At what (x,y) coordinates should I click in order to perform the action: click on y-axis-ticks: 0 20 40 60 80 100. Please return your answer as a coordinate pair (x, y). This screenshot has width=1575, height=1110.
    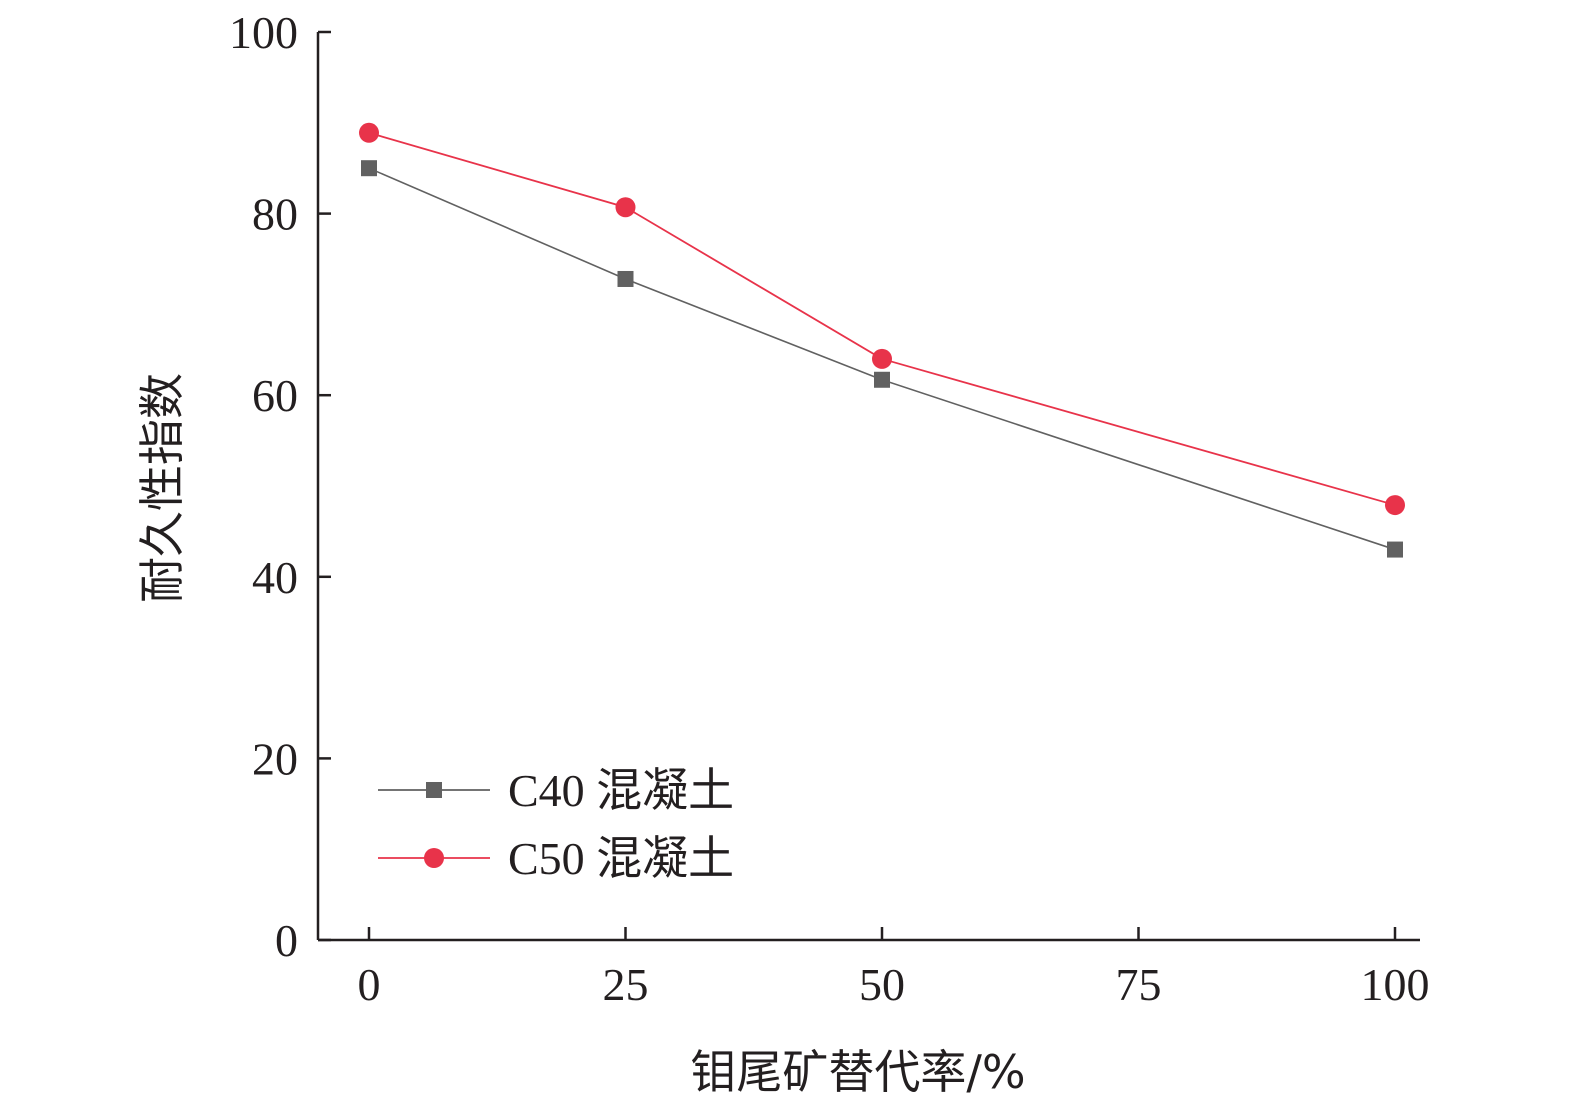
    Looking at the image, I should click on (280, 486).